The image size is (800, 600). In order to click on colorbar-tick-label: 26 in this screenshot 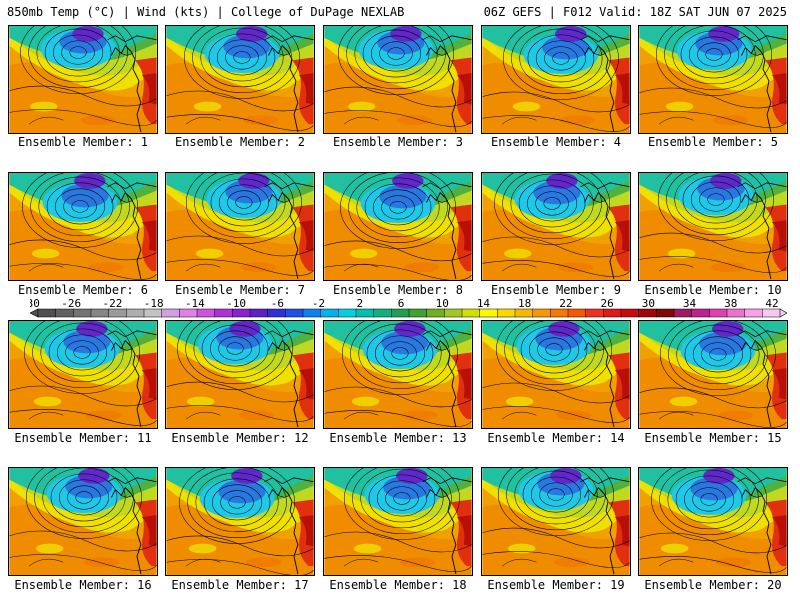, I will do `click(606, 304)`.